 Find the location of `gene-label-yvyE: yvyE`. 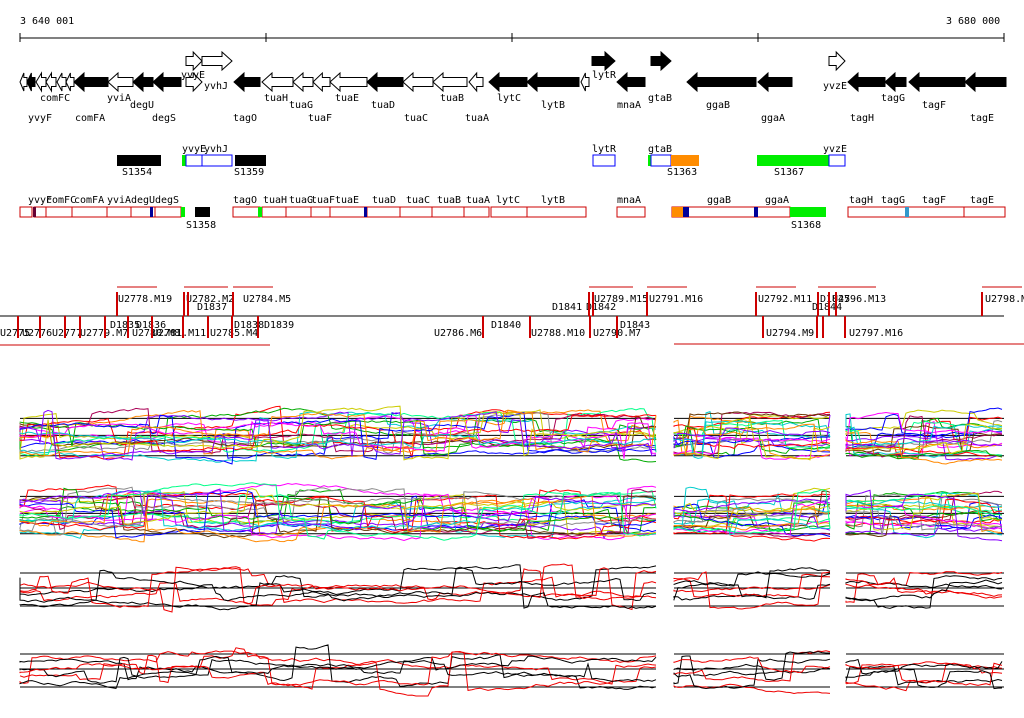

gene-label-yvyE: yvyE is located at coordinates (193, 75).